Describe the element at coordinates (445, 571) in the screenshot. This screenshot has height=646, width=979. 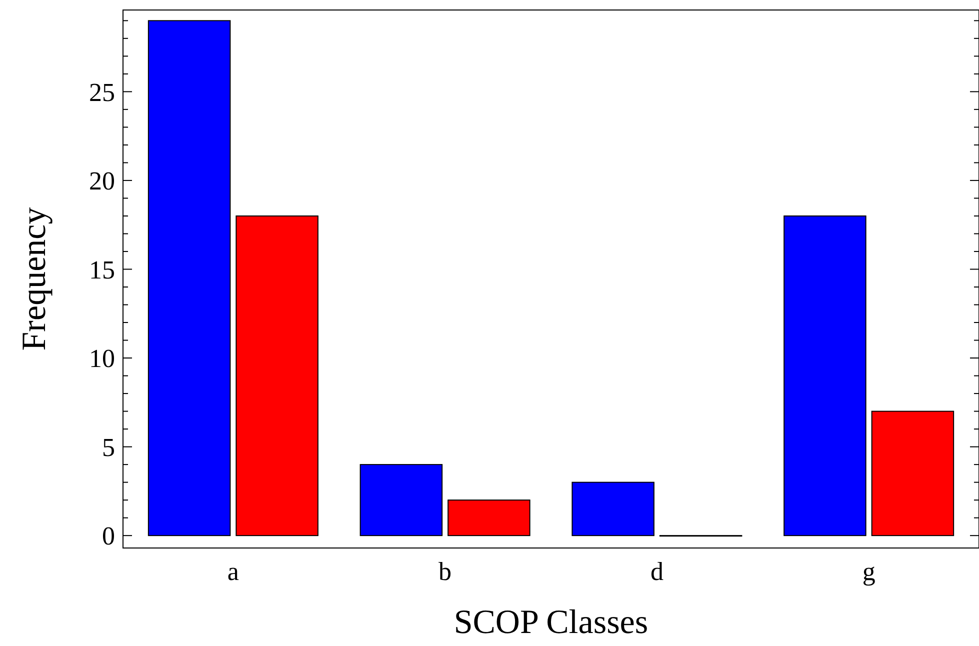
I see `x-tick-label: b` at that location.